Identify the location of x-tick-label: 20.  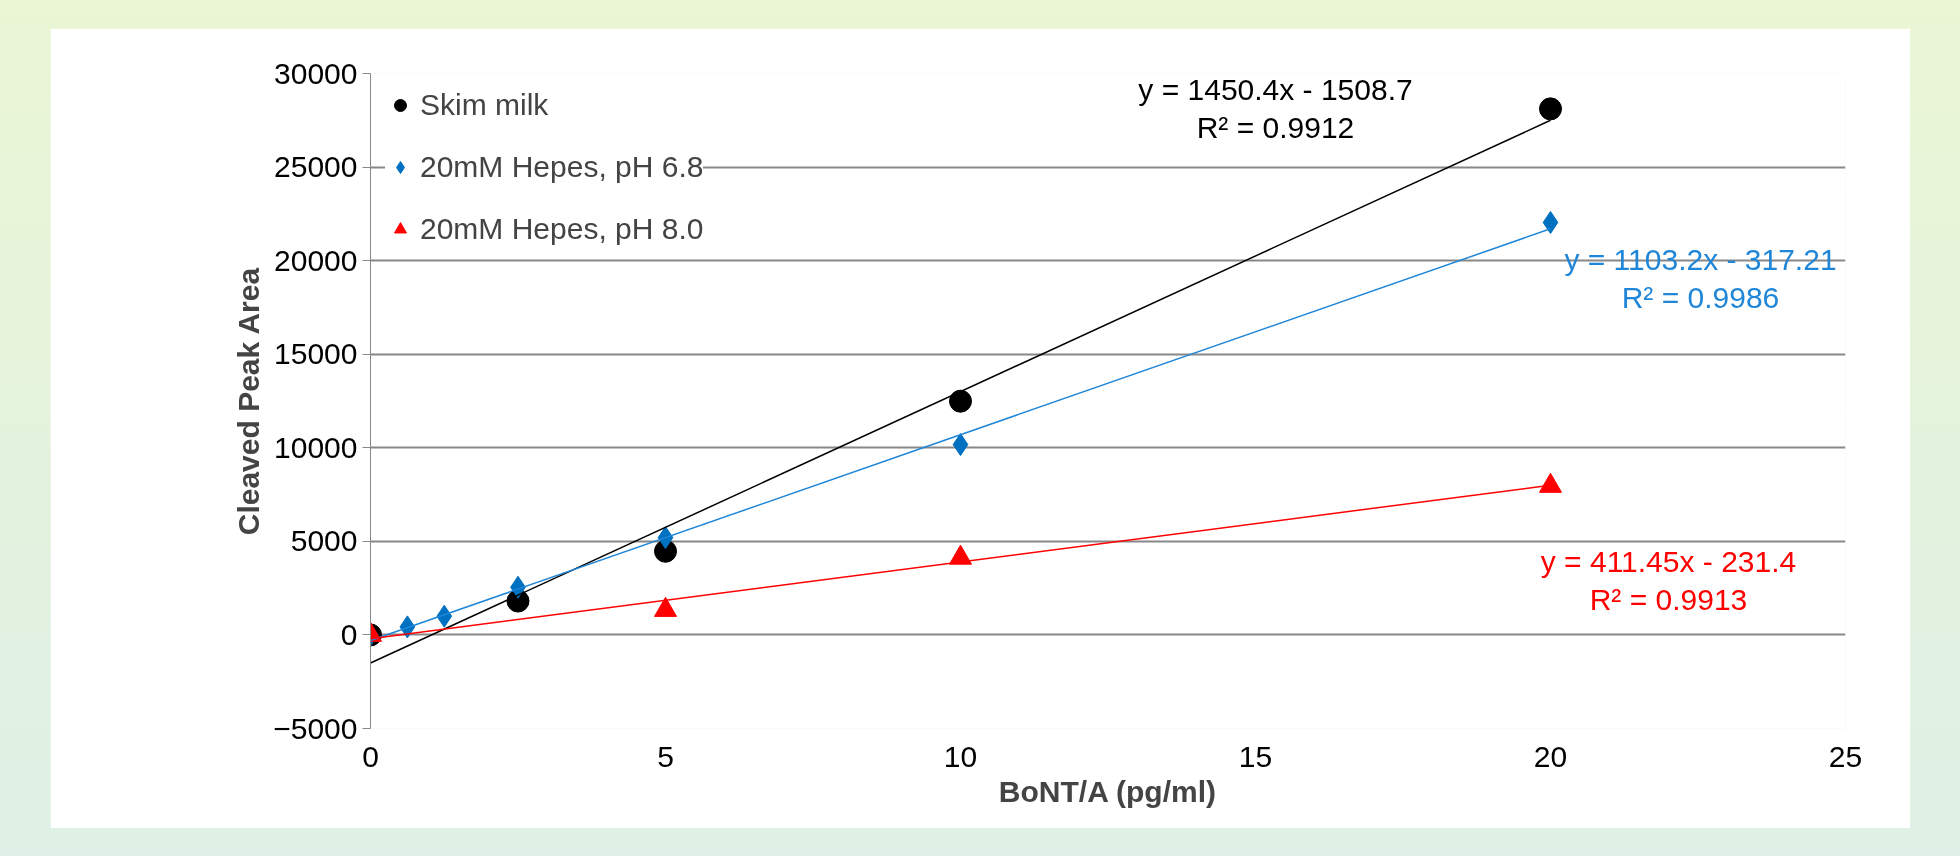
(1550, 756).